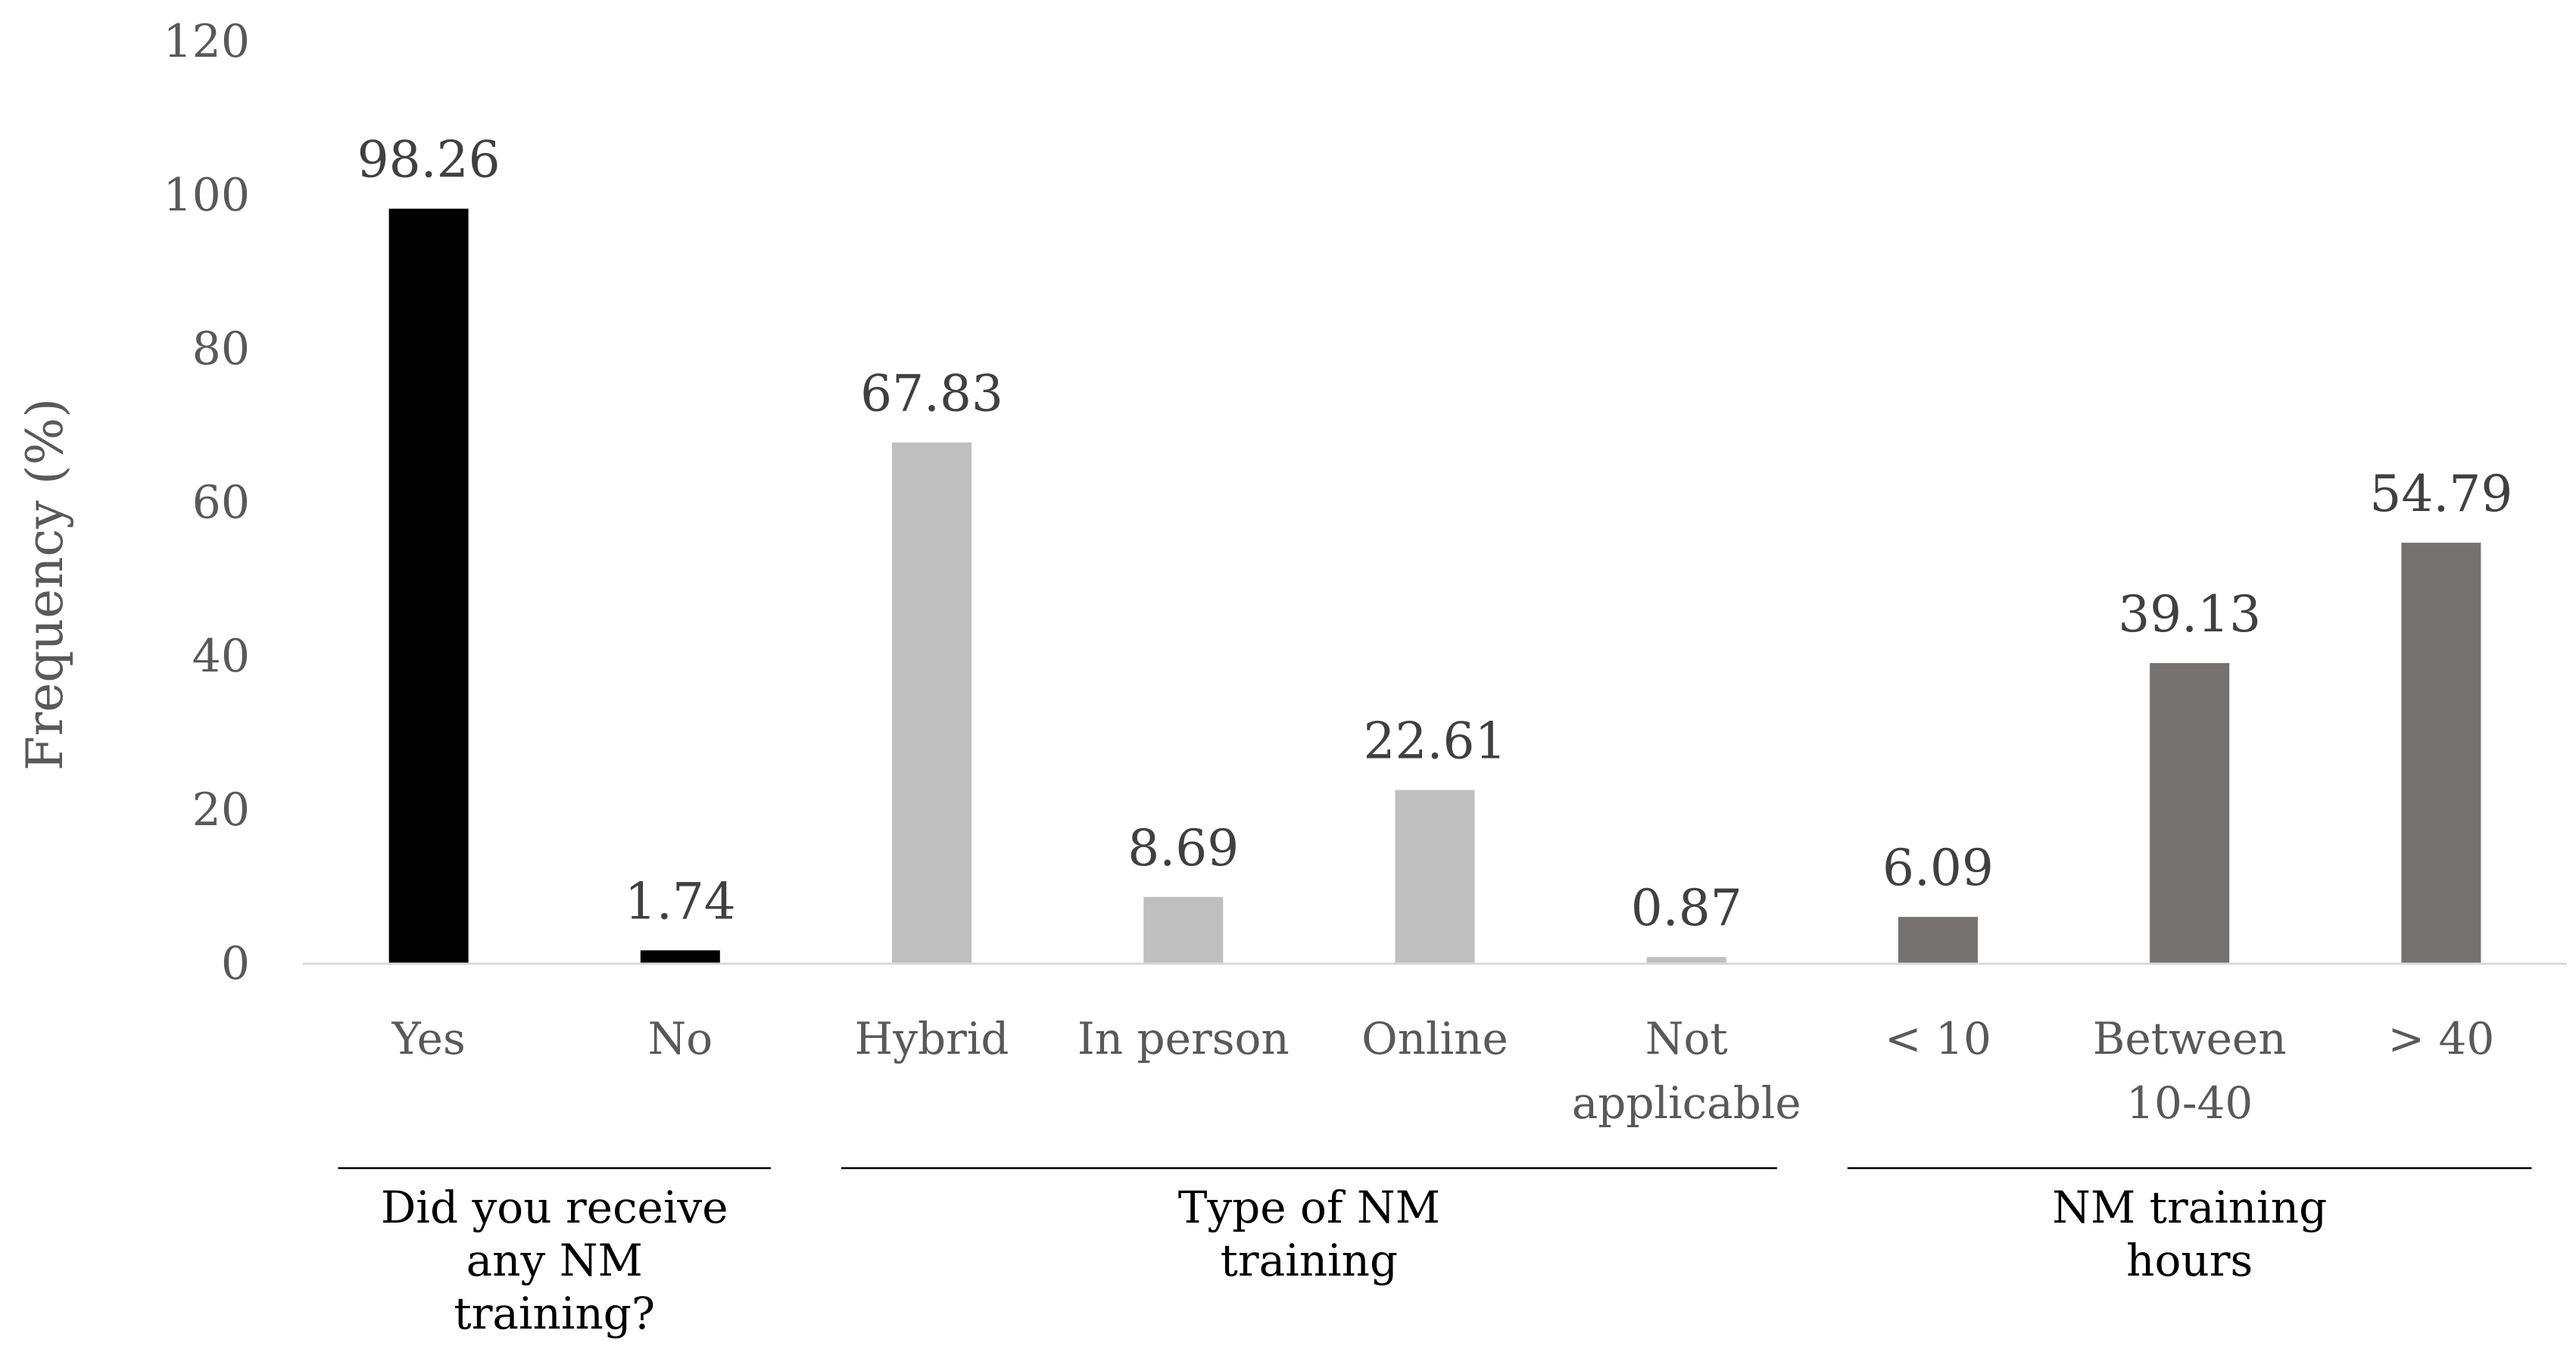 Image resolution: width=2576 pixels, height=1371 pixels. Describe the element at coordinates (2189, 1103) in the screenshot. I see `category-label: 10-40` at that location.